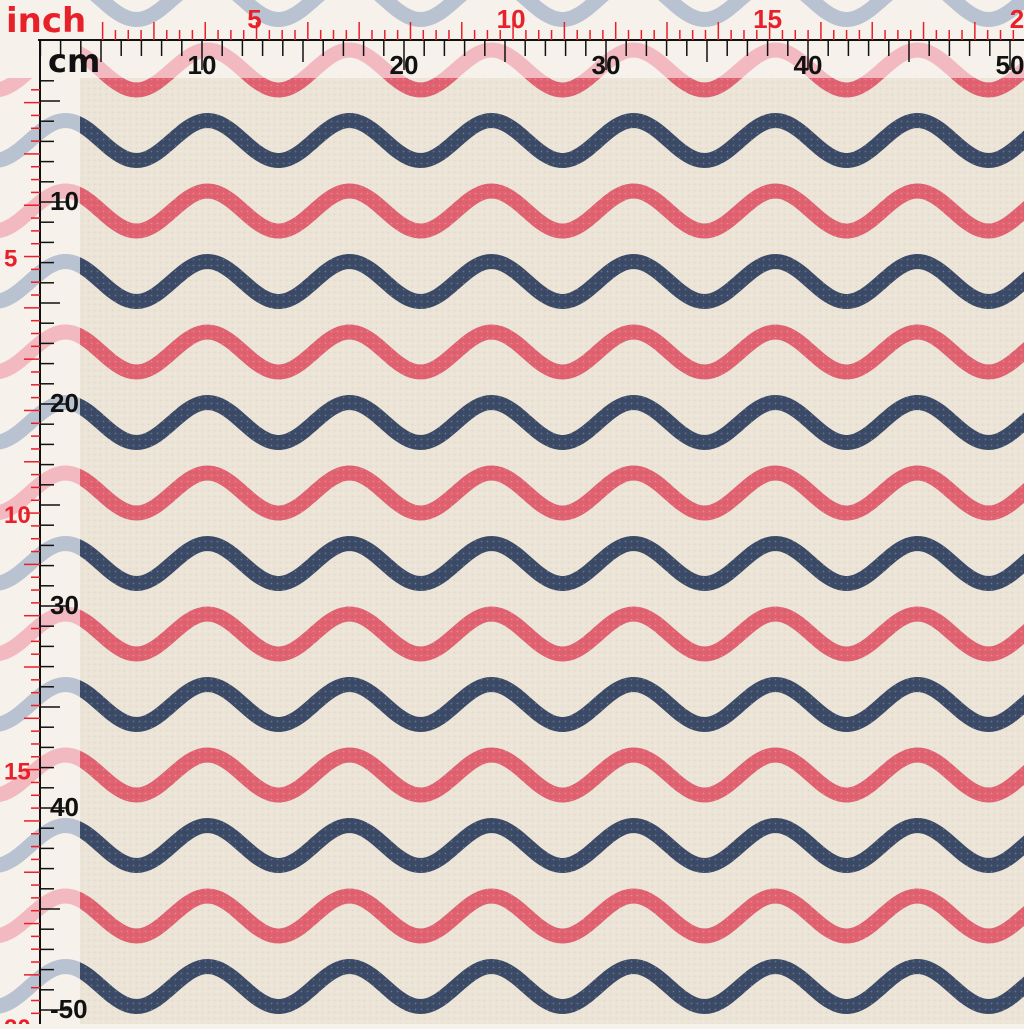  Describe the element at coordinates (69, 1009) in the screenshot. I see `cm-tick-label: -50` at that location.